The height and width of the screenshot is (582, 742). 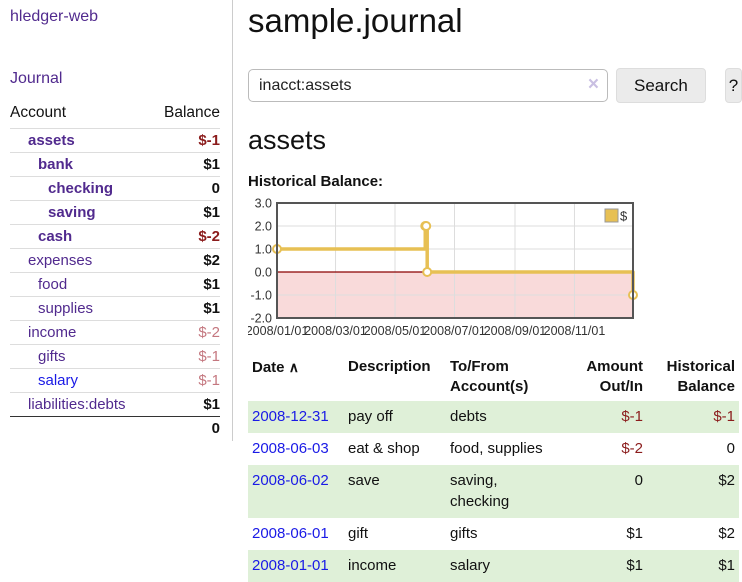 I want to click on register-row: 2008-01-01 income salary $1 $1, so click(x=493, y=566).